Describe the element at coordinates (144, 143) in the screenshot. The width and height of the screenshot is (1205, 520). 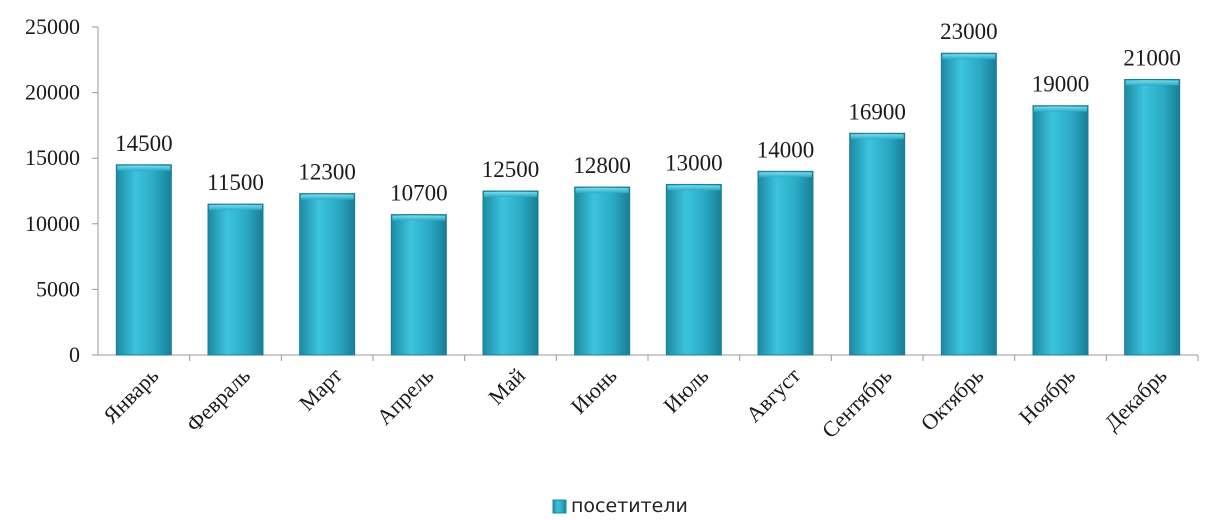
I see `data-label: 14500` at that location.